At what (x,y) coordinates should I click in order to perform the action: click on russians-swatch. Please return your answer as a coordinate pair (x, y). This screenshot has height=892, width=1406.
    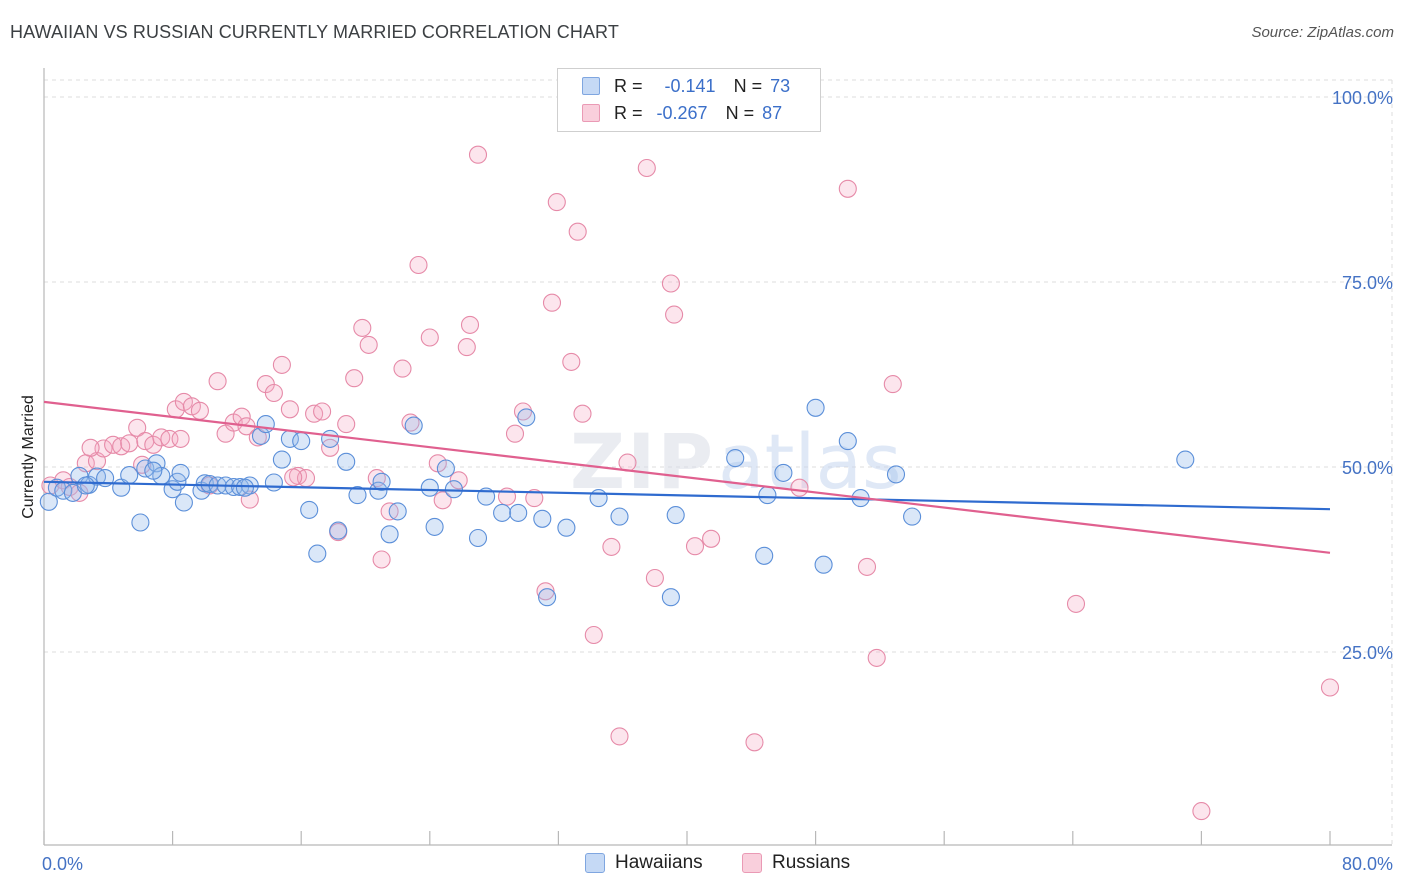
    Looking at the image, I should click on (591, 113).